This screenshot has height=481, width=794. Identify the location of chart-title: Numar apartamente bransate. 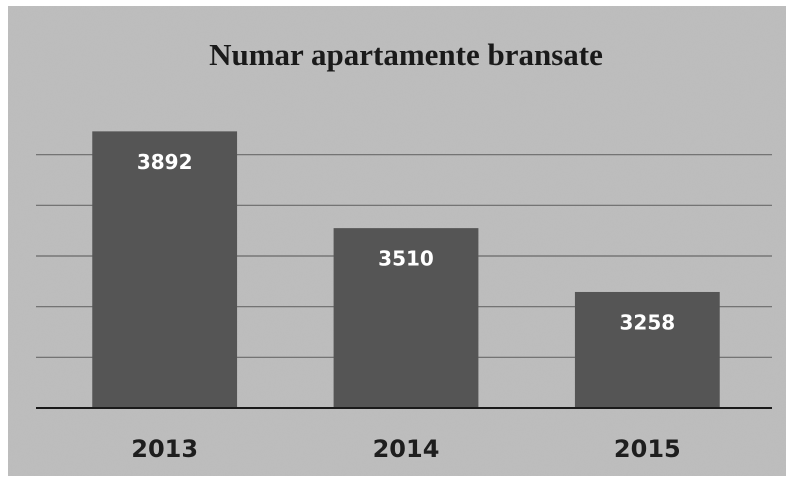
(406, 54).